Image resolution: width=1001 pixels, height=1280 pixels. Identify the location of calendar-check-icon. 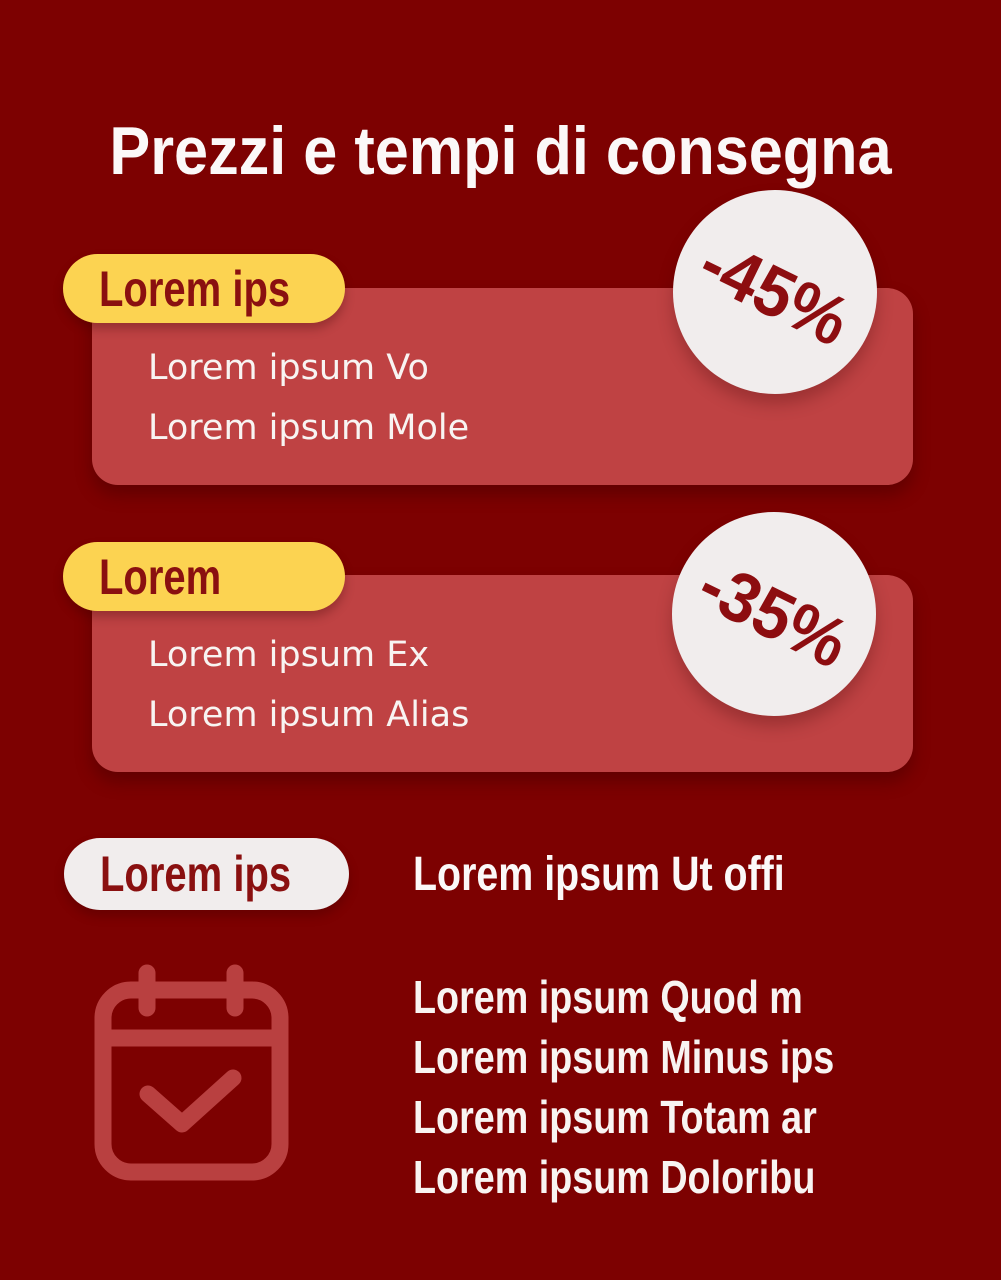
(191, 1072).